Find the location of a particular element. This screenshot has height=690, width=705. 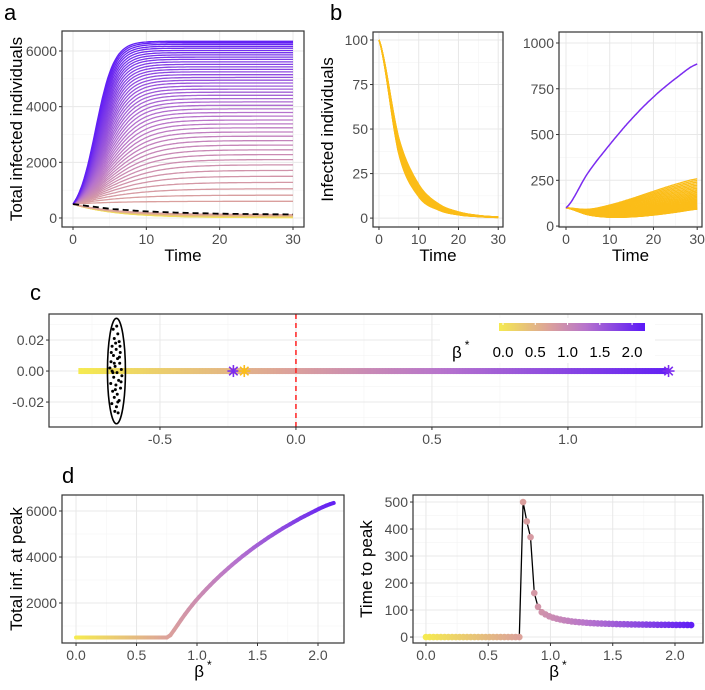

x-tick-label: 0.0 is located at coordinates (76, 655).